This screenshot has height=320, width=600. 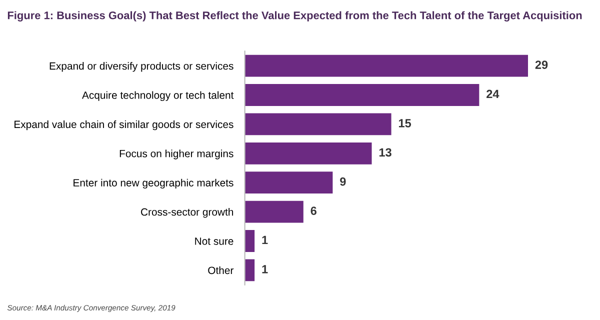 What do you see at coordinates (142, 67) in the screenshot?
I see `y-tick-label: Expand or diversify products or services` at bounding box center [142, 67].